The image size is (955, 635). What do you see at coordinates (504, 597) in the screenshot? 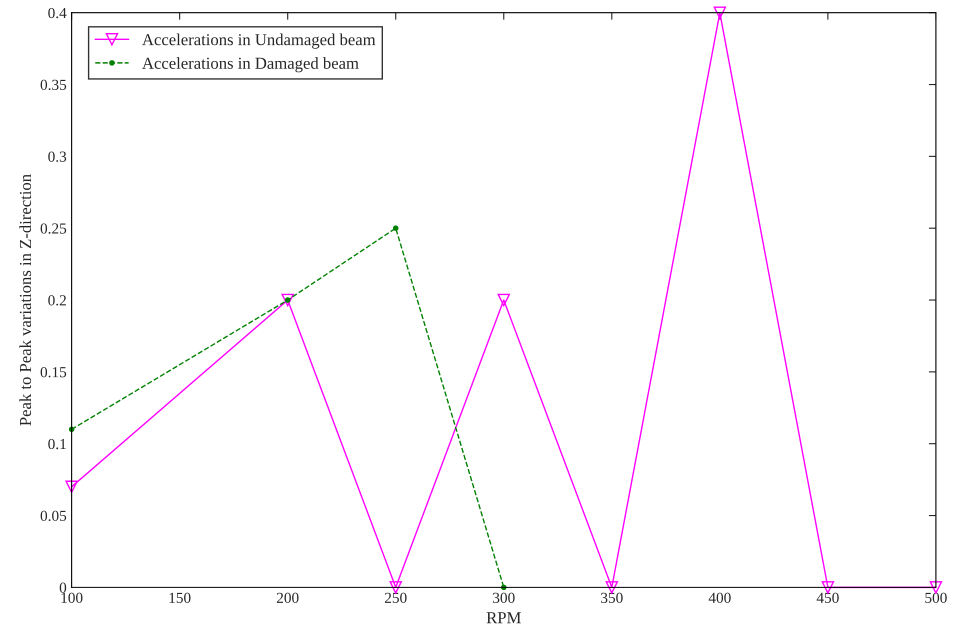
I see `x-tick-label: 300` at bounding box center [504, 597].